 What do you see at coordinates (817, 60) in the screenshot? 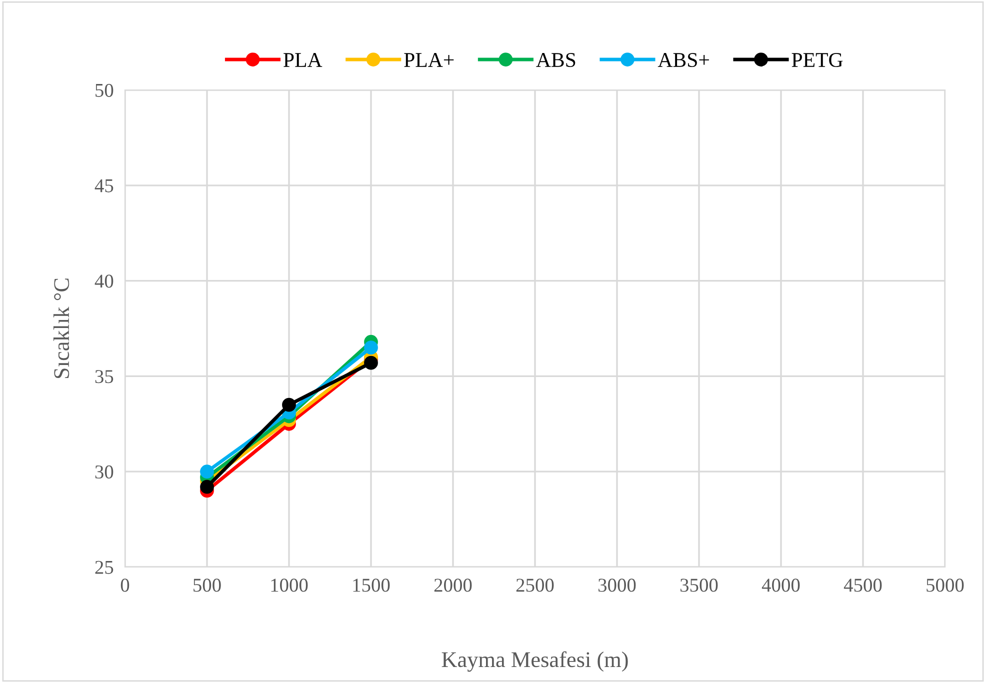
I see `legend-label: PETG` at bounding box center [817, 60].